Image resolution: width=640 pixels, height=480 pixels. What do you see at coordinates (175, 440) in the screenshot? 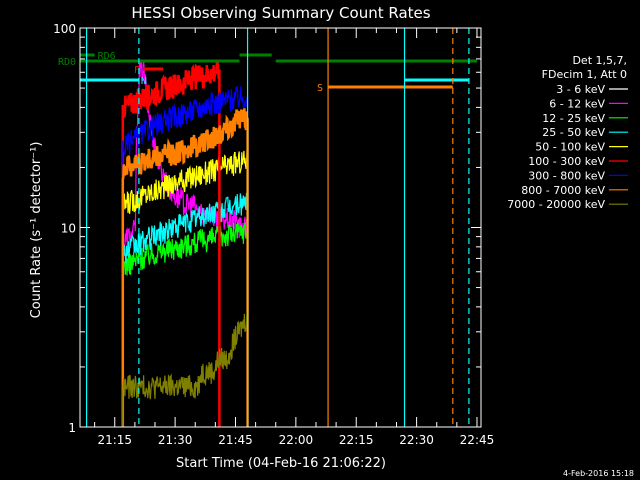
I see `x-tick-label-1: 21:30` at bounding box center [175, 440].